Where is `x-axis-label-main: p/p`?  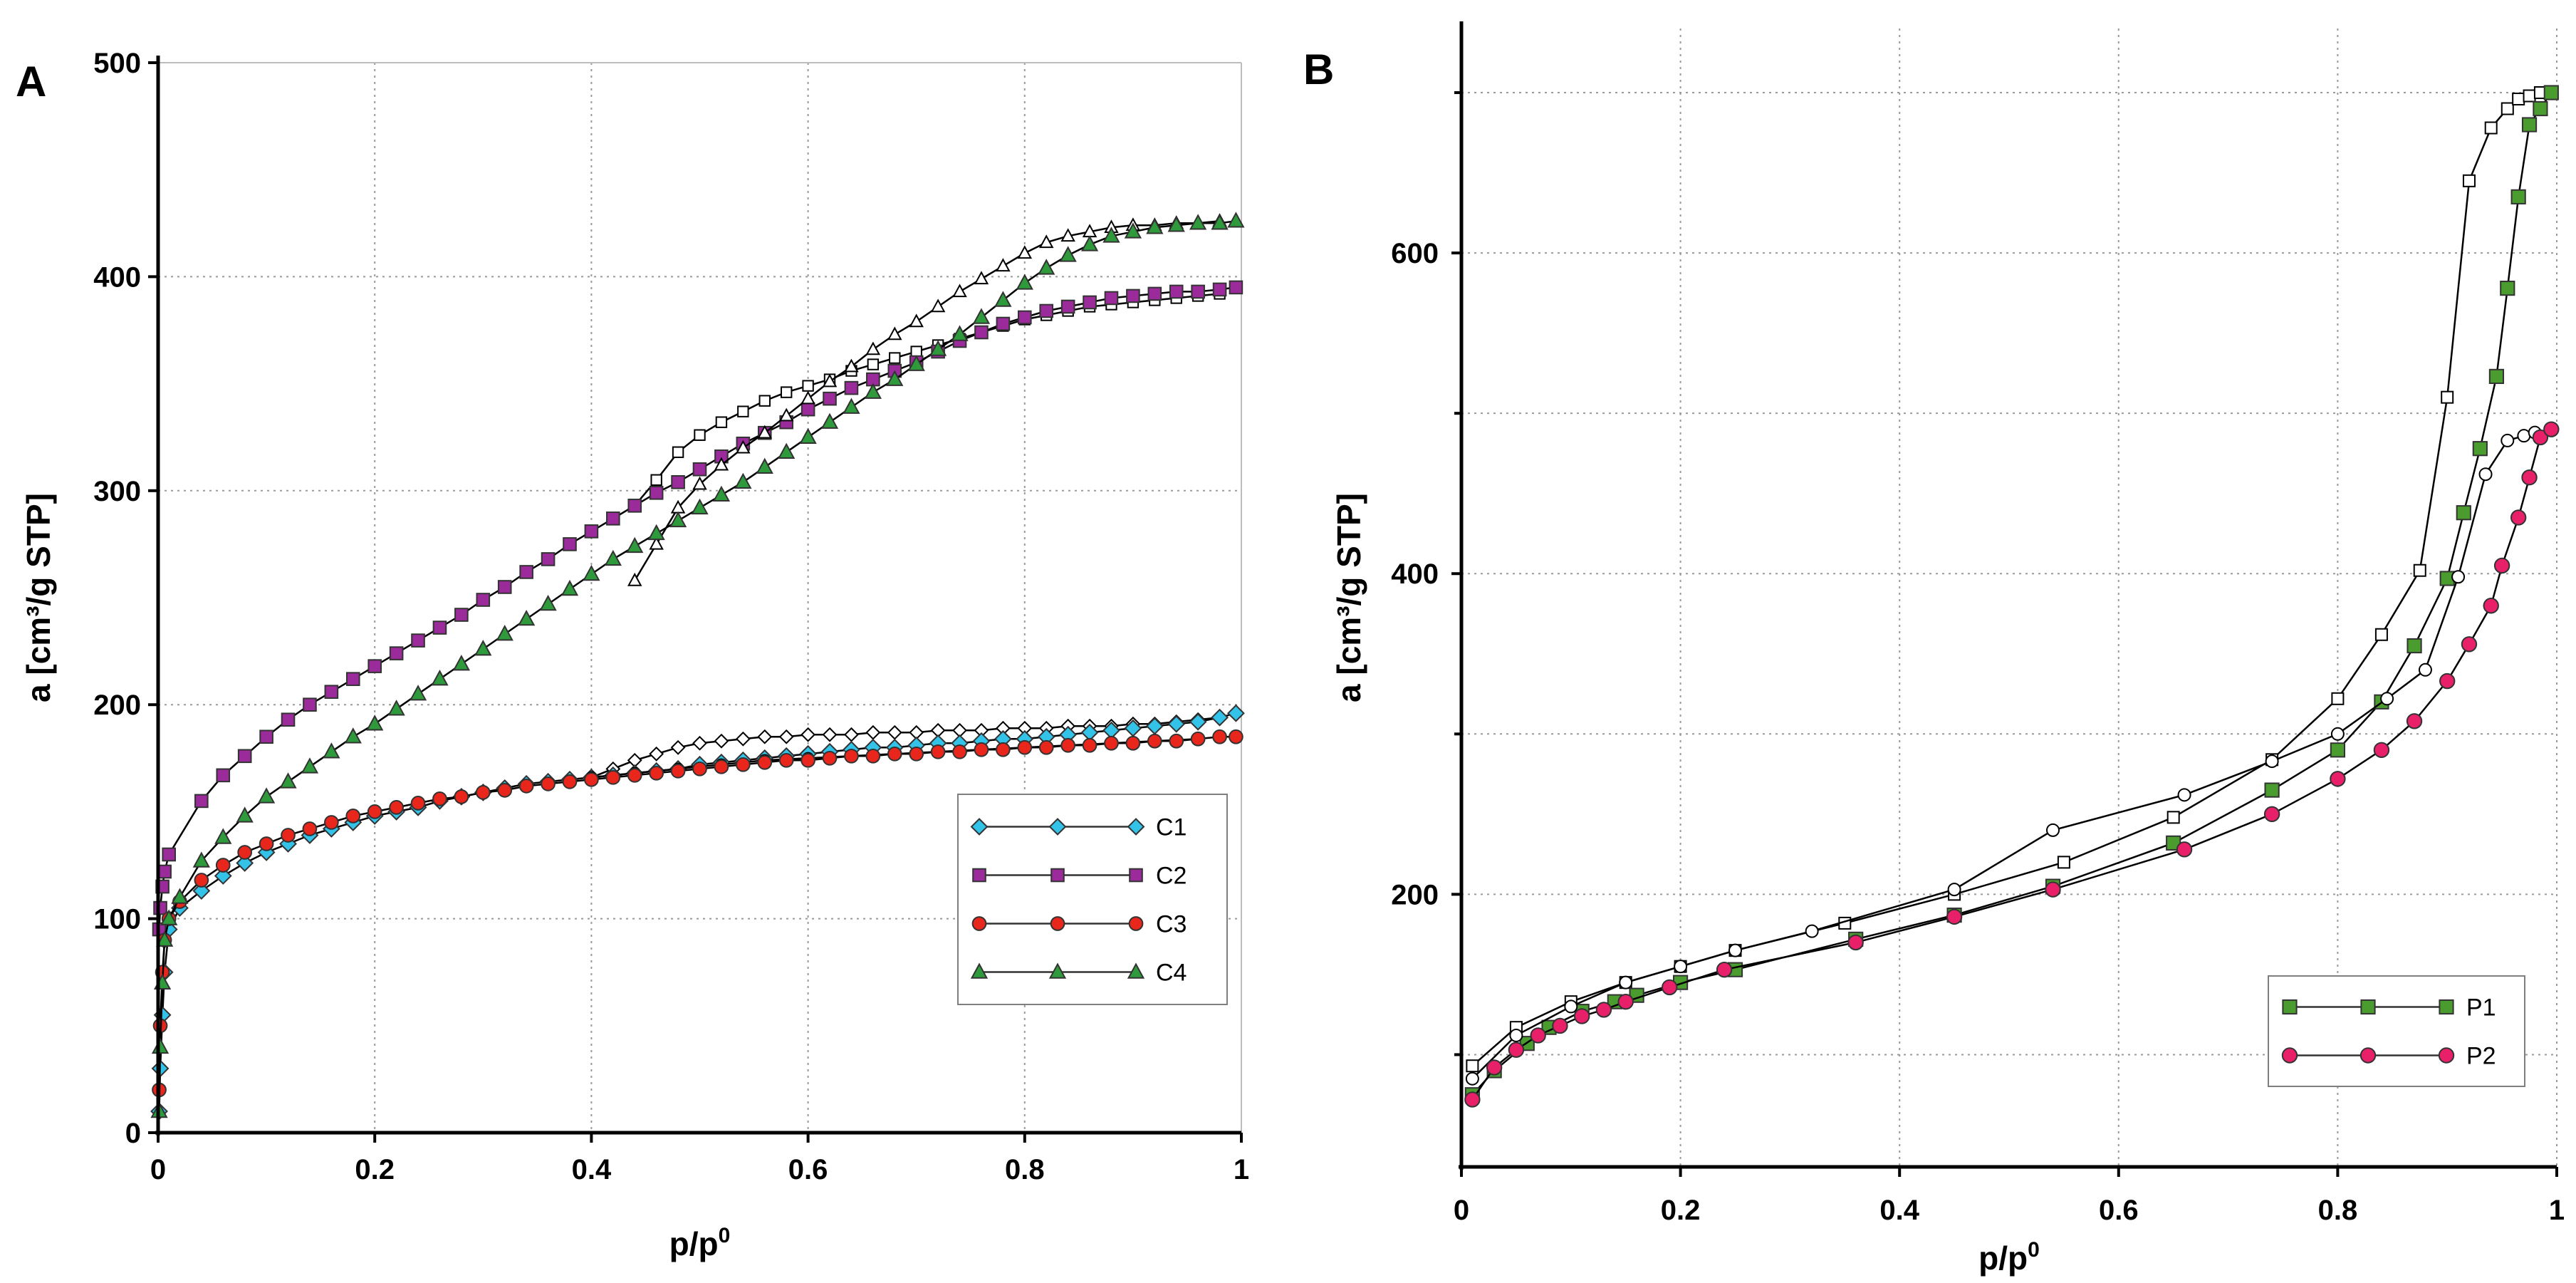
x-axis-label-main: p/p is located at coordinates (694, 1243).